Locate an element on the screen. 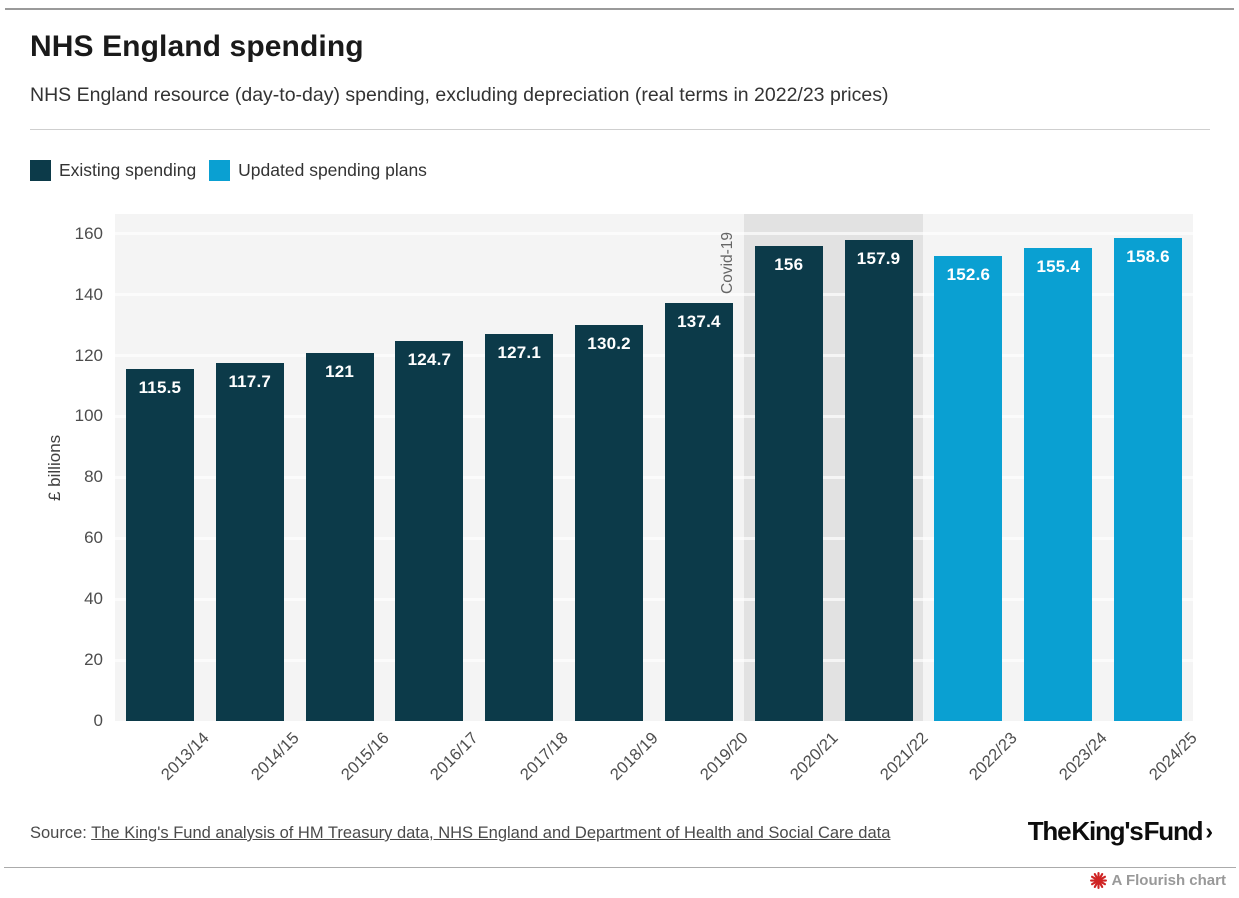 This screenshot has height=898, width=1239. x-axis-label: 2019/20 is located at coordinates (724, 756).